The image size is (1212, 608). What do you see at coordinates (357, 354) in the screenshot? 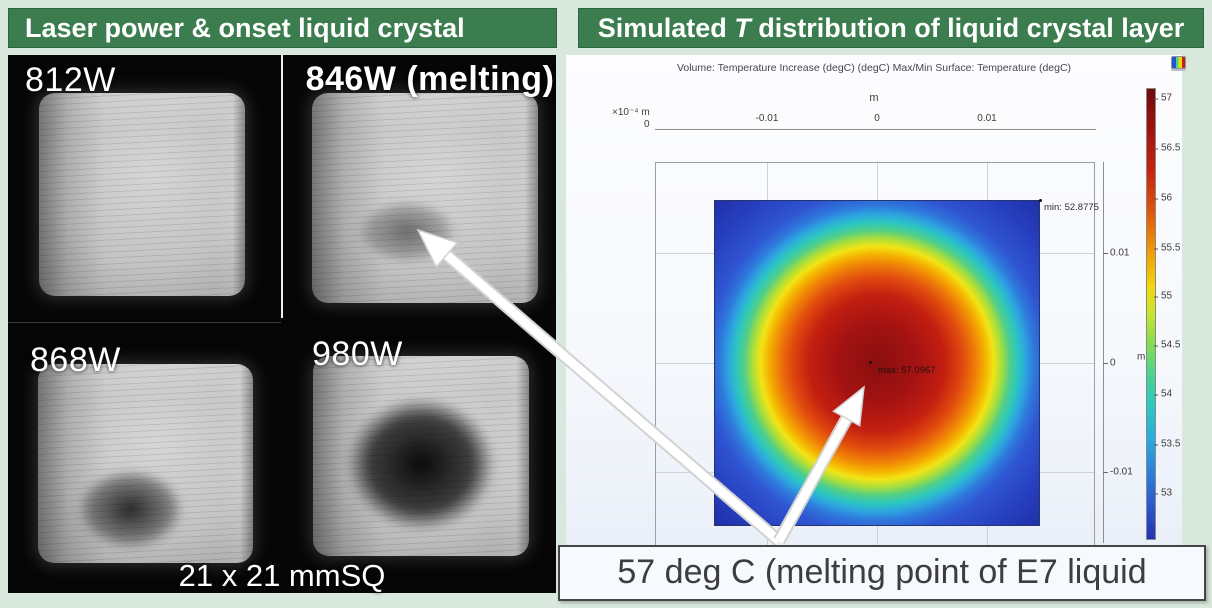
I see `label-980w: 980W` at bounding box center [357, 354].